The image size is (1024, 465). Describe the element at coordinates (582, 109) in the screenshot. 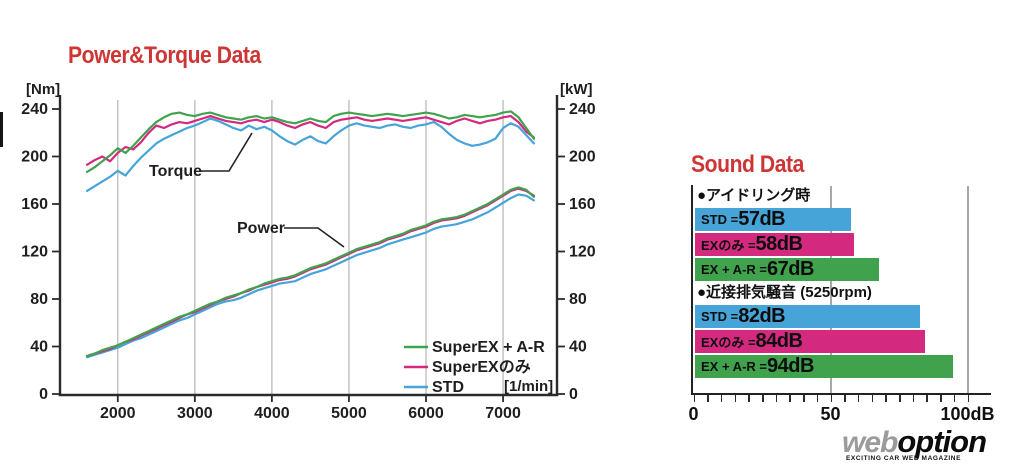

I see `y-tick-label-right: 240` at that location.